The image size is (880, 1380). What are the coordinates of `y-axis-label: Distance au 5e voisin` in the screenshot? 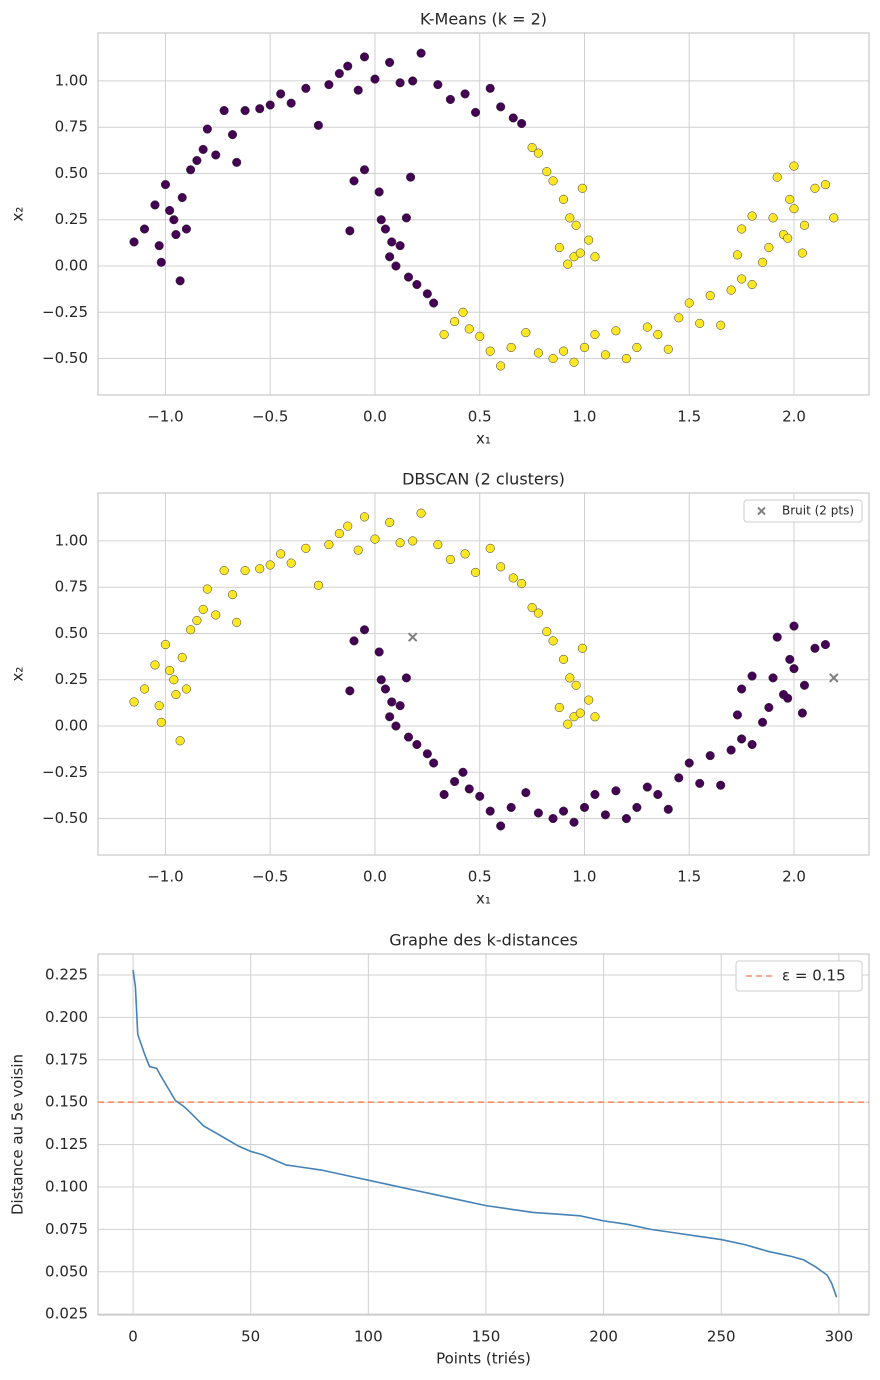 It's located at (18, 1134).